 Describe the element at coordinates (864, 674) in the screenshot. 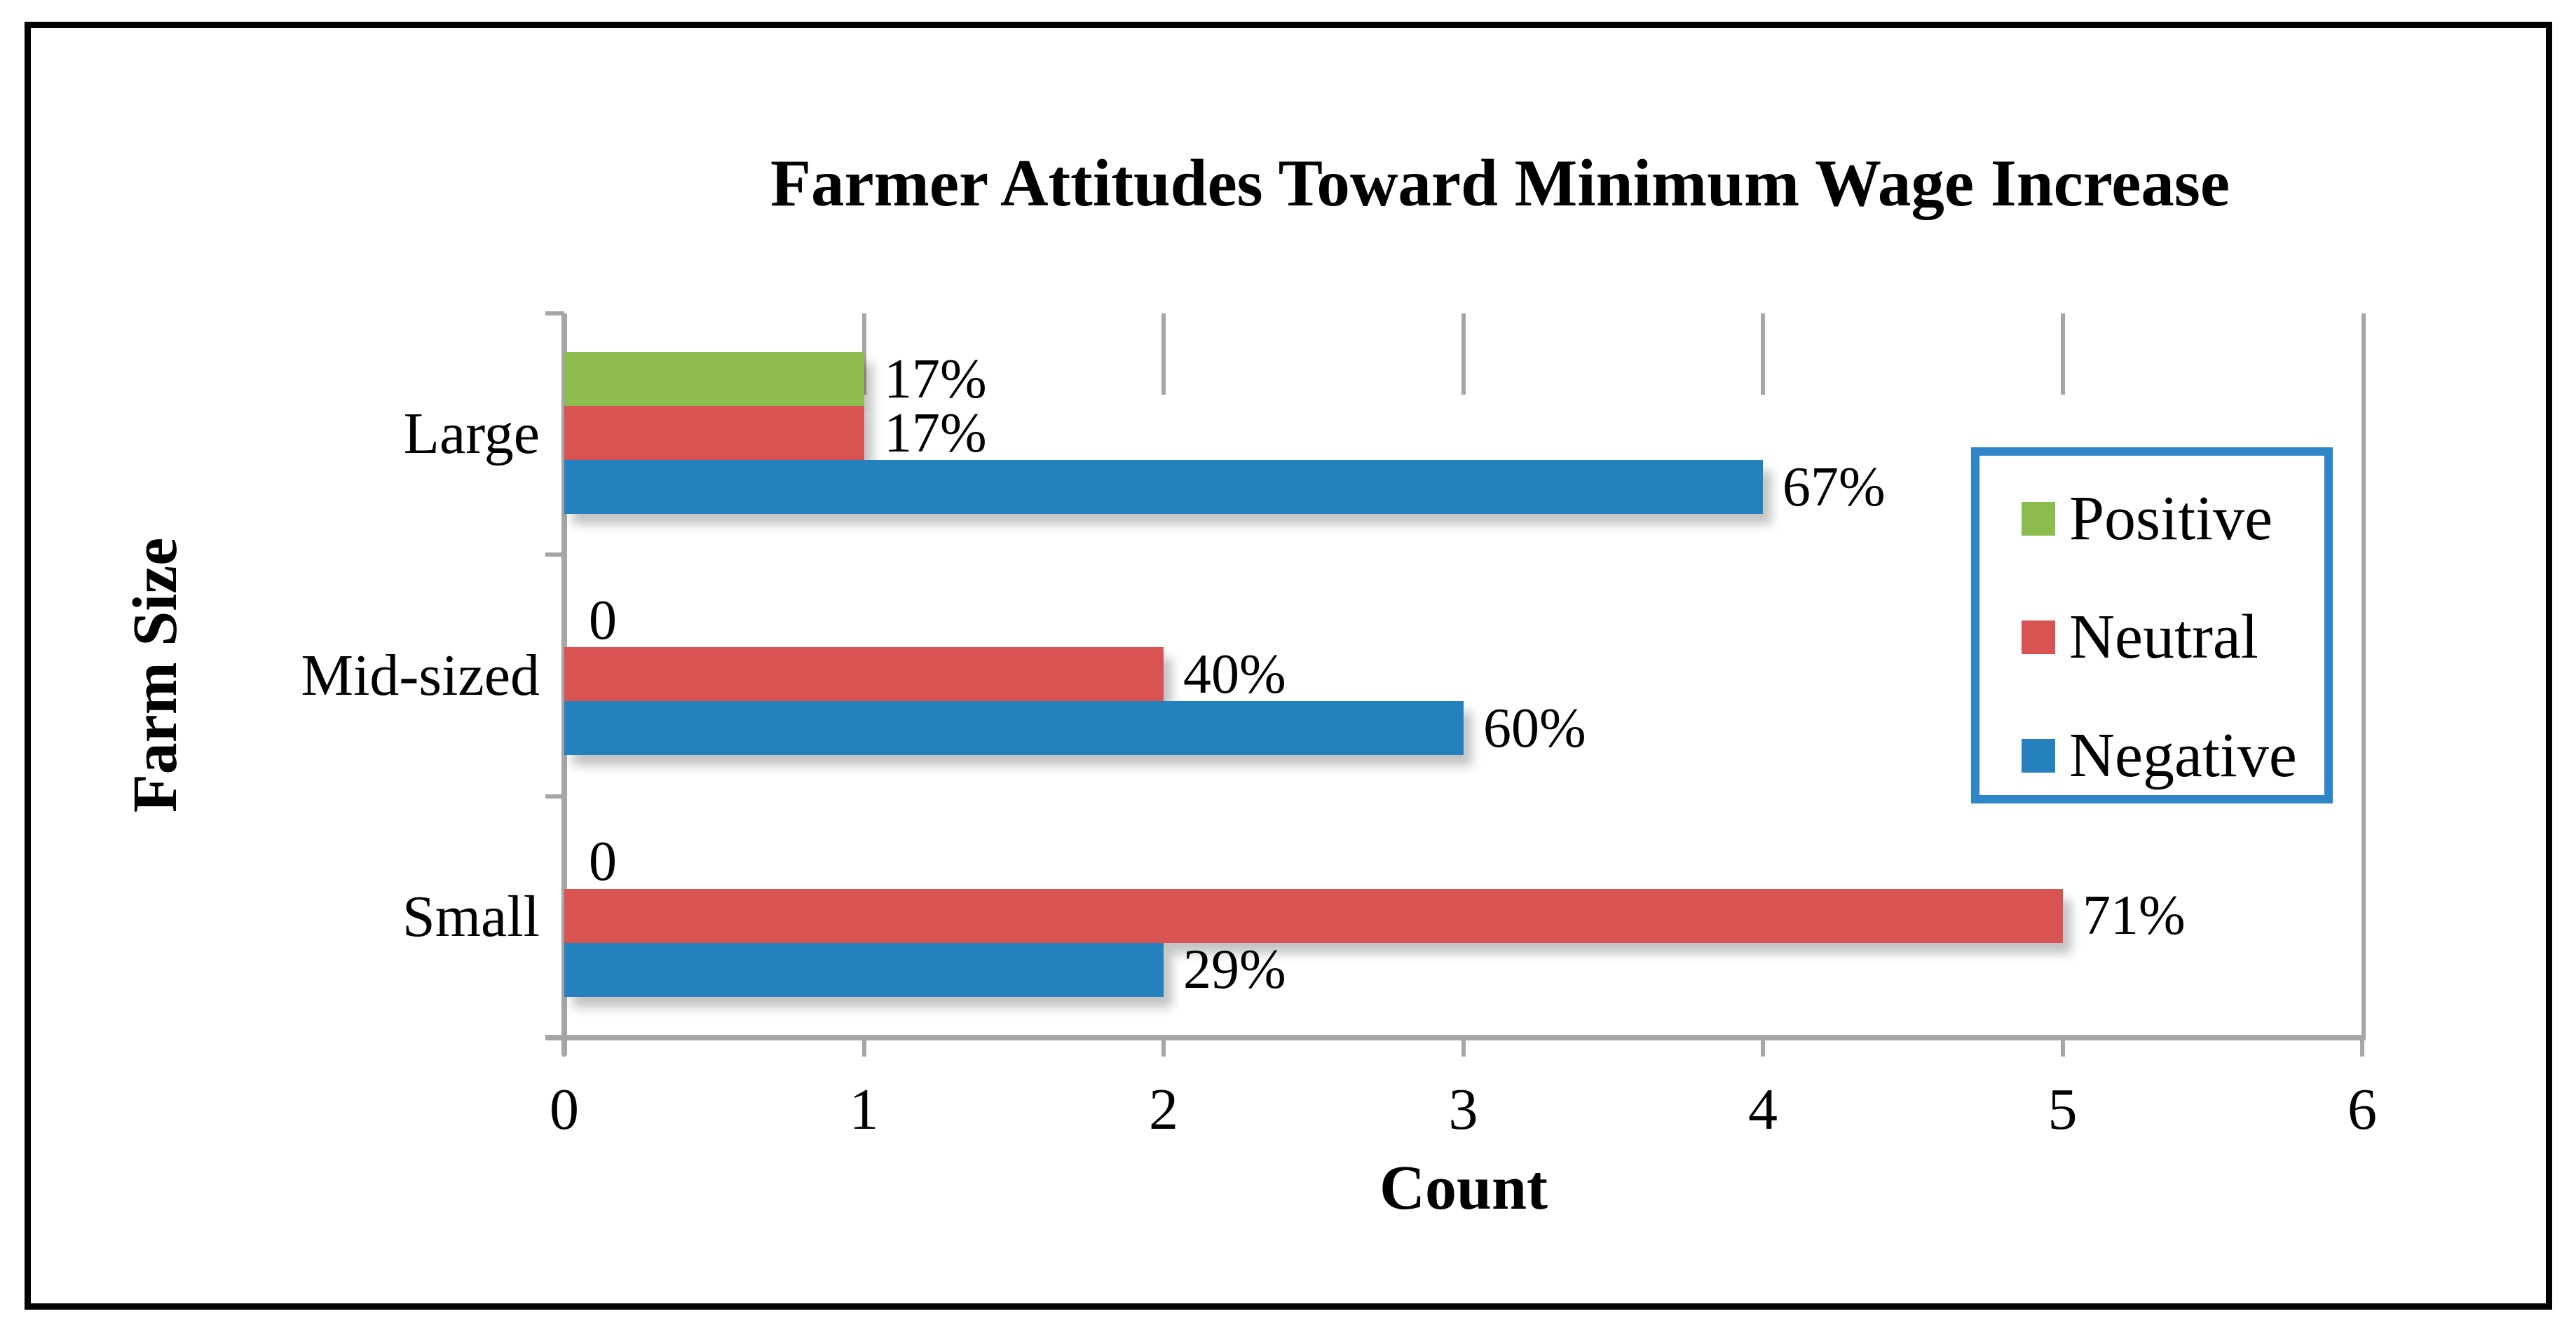

I see `bar-mid-sized-neutral` at that location.